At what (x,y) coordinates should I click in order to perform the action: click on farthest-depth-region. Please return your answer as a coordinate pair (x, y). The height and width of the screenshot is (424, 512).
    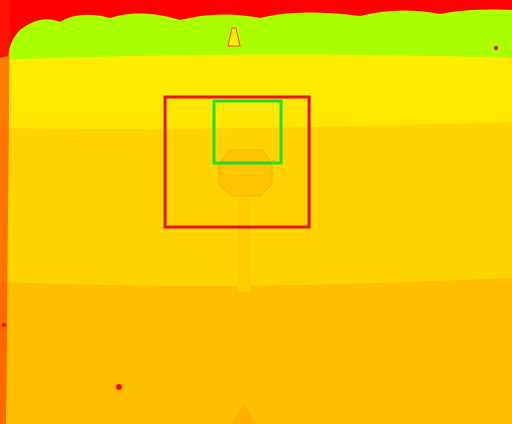
    Looking at the image, I should click on (256, 30).